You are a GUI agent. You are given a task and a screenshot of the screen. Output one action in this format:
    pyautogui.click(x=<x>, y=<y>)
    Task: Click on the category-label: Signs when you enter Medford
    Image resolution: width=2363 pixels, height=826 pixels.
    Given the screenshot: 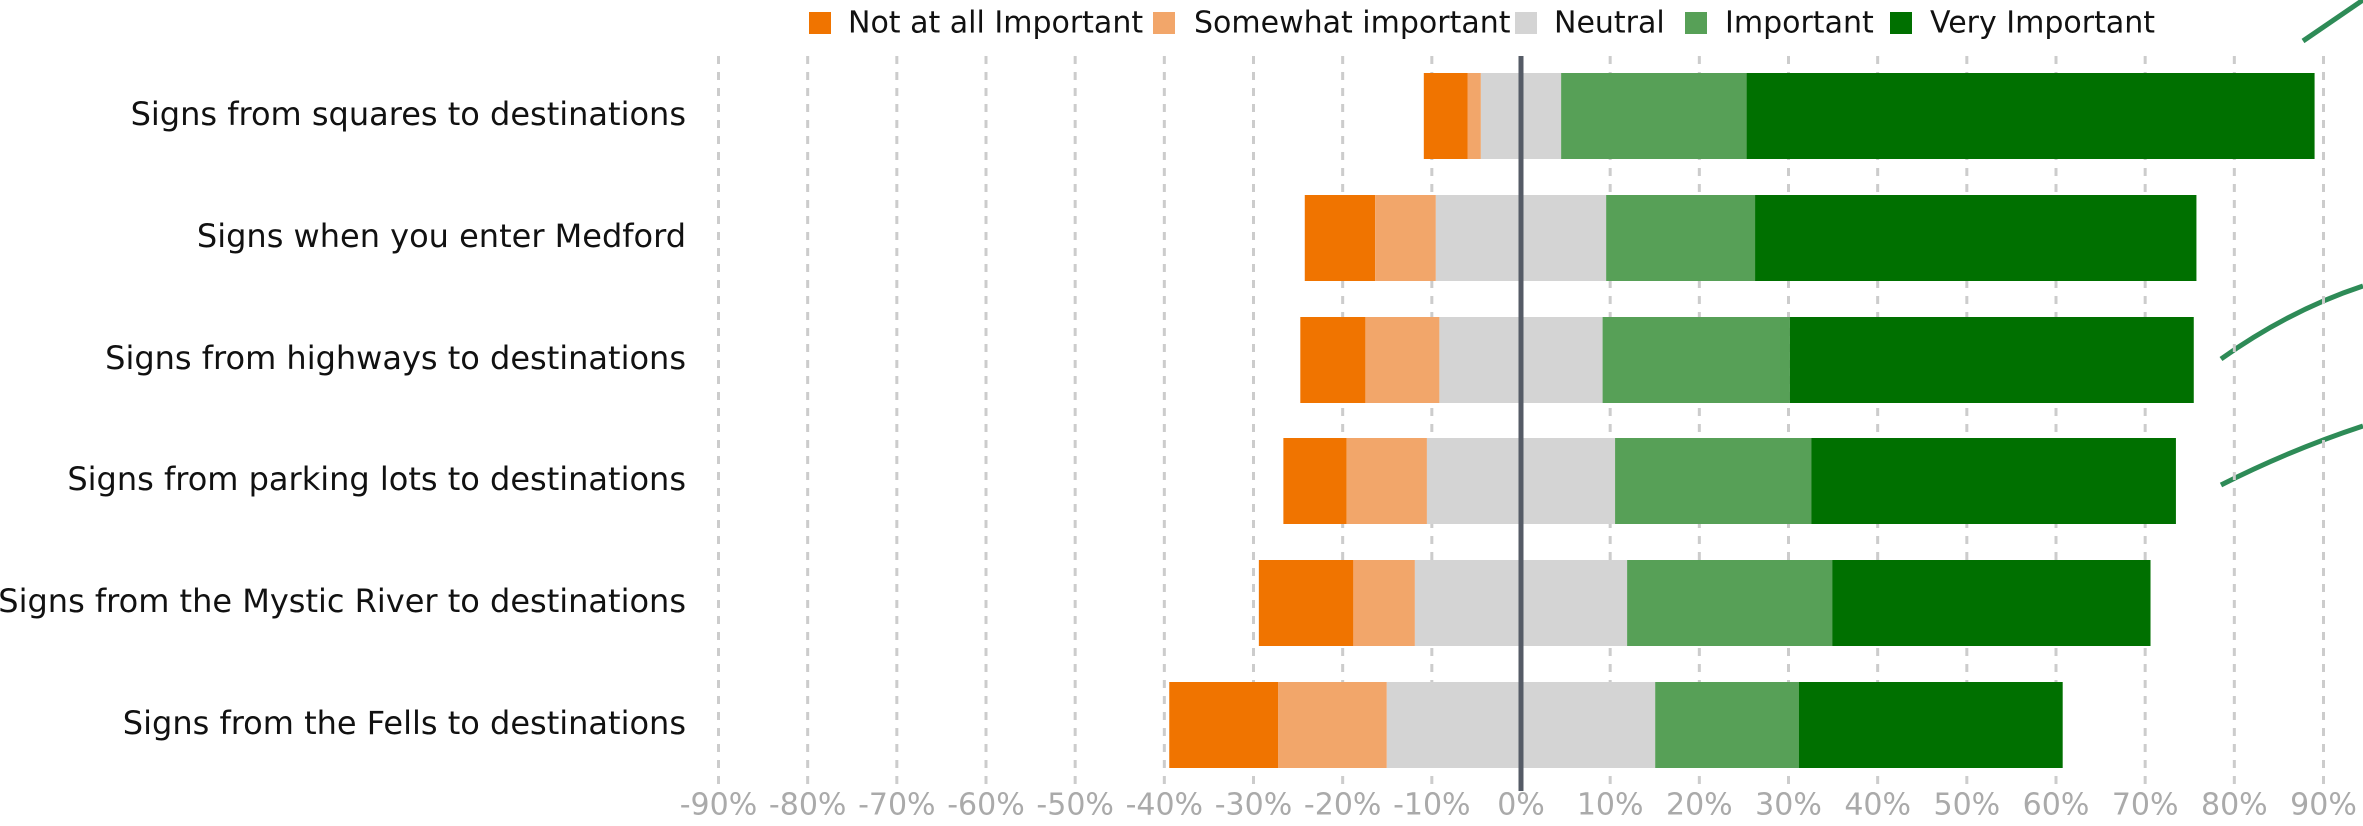 What is the action you would take?
    pyautogui.click(x=441, y=236)
    